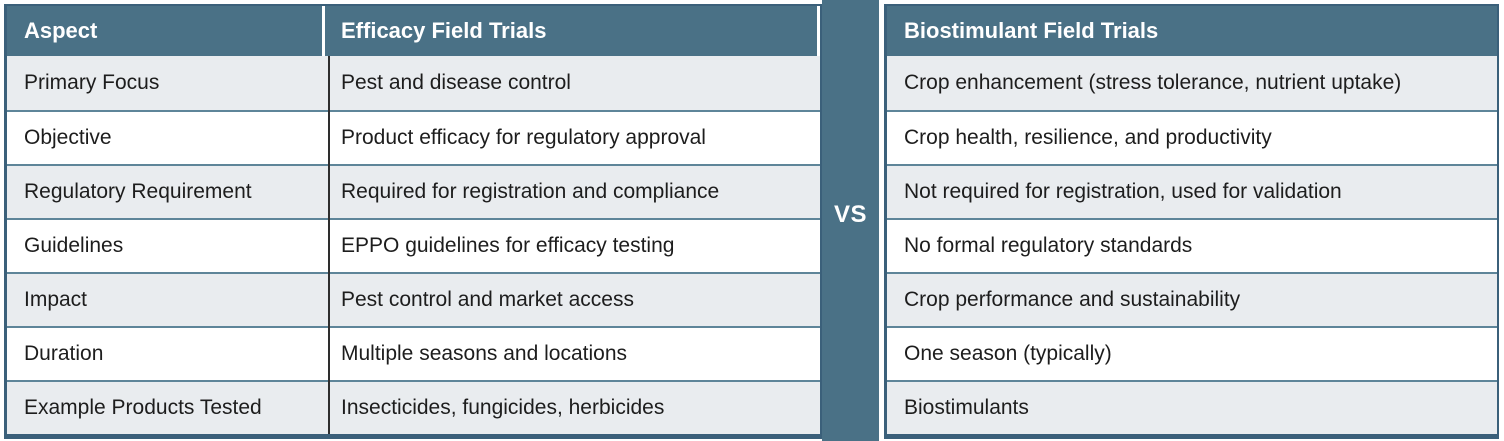 The width and height of the screenshot is (1504, 441). What do you see at coordinates (508, 245) in the screenshot?
I see `value-cell: EPPO guidelines for efficacy testing` at bounding box center [508, 245].